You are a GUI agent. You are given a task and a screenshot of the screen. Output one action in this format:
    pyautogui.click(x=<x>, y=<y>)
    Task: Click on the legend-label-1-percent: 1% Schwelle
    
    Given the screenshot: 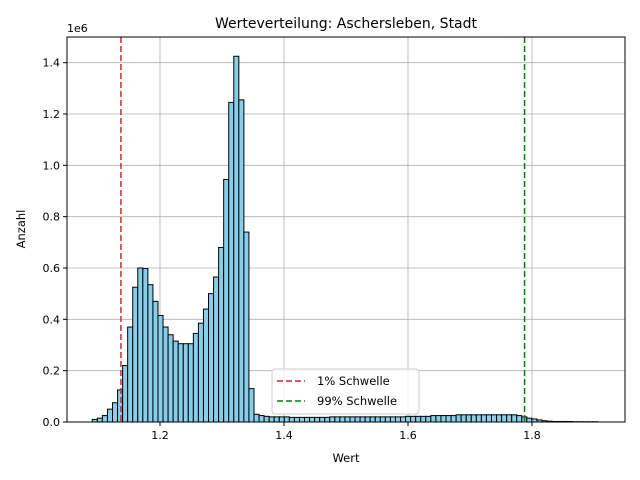 What is the action you would take?
    pyautogui.click(x=353, y=381)
    